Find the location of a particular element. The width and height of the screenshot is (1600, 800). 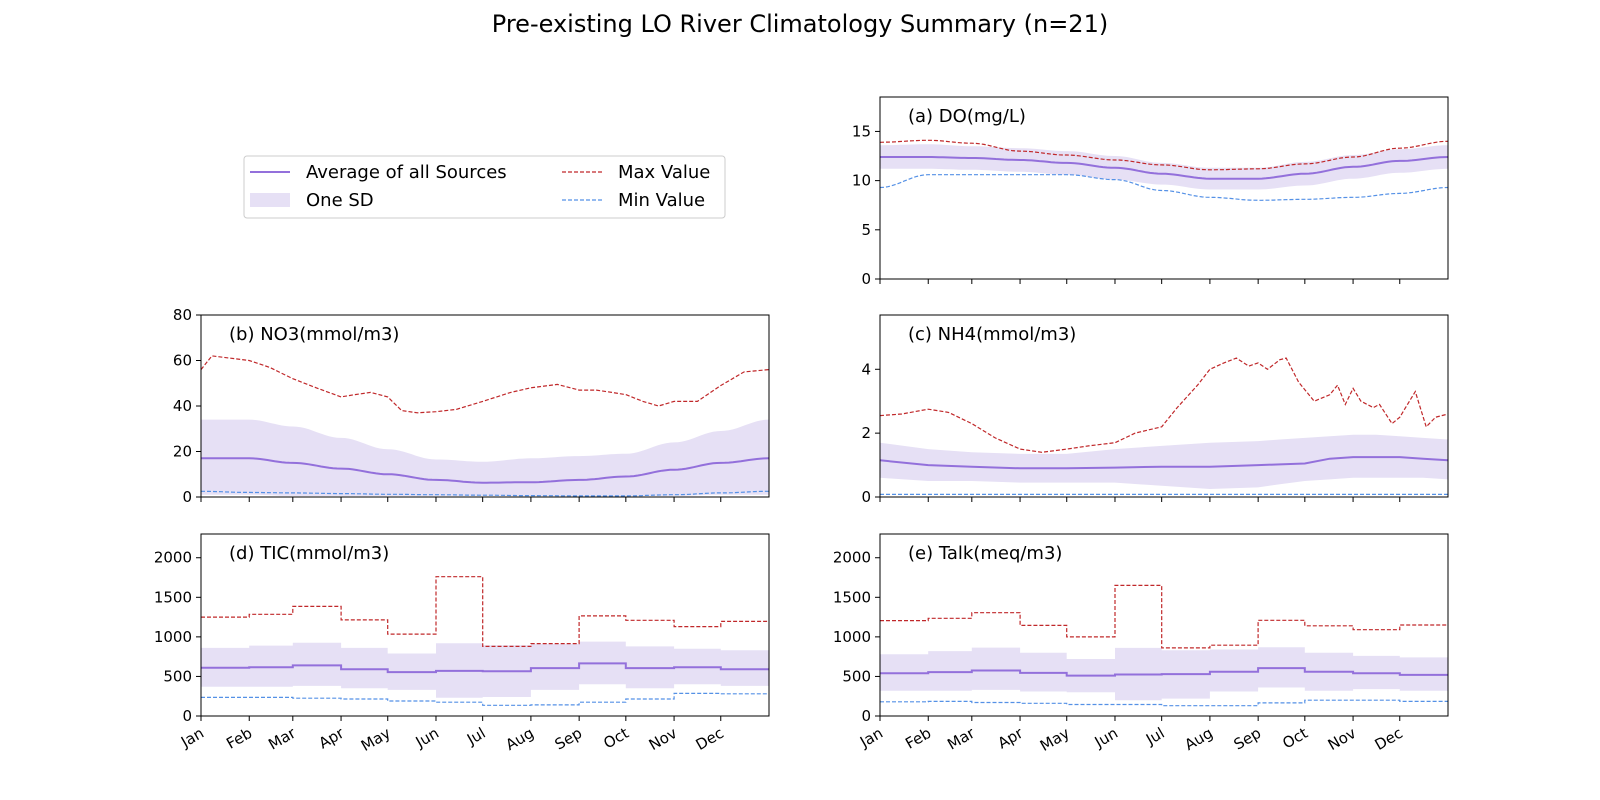

y-tick-label-b: 80 is located at coordinates (182, 315).